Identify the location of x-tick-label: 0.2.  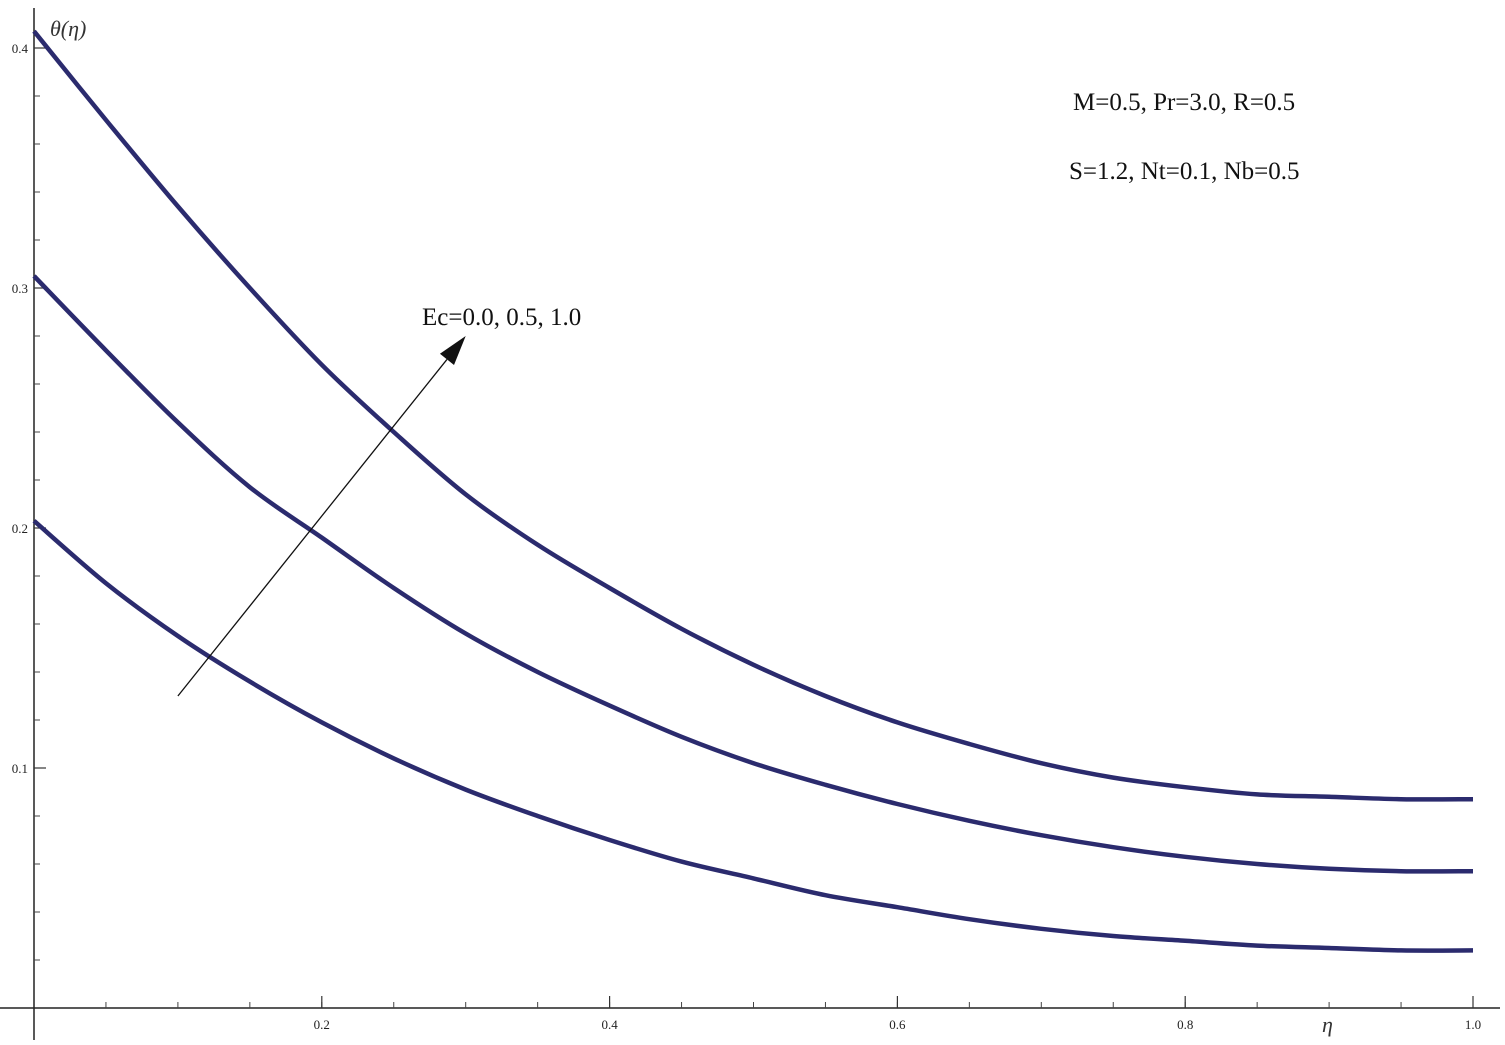
(322, 1024).